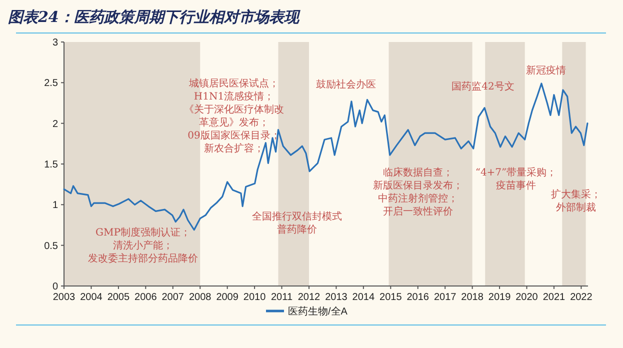  What do you see at coordinates (309, 297) in the screenshot?
I see `x-tick-label: 2012` at bounding box center [309, 297].